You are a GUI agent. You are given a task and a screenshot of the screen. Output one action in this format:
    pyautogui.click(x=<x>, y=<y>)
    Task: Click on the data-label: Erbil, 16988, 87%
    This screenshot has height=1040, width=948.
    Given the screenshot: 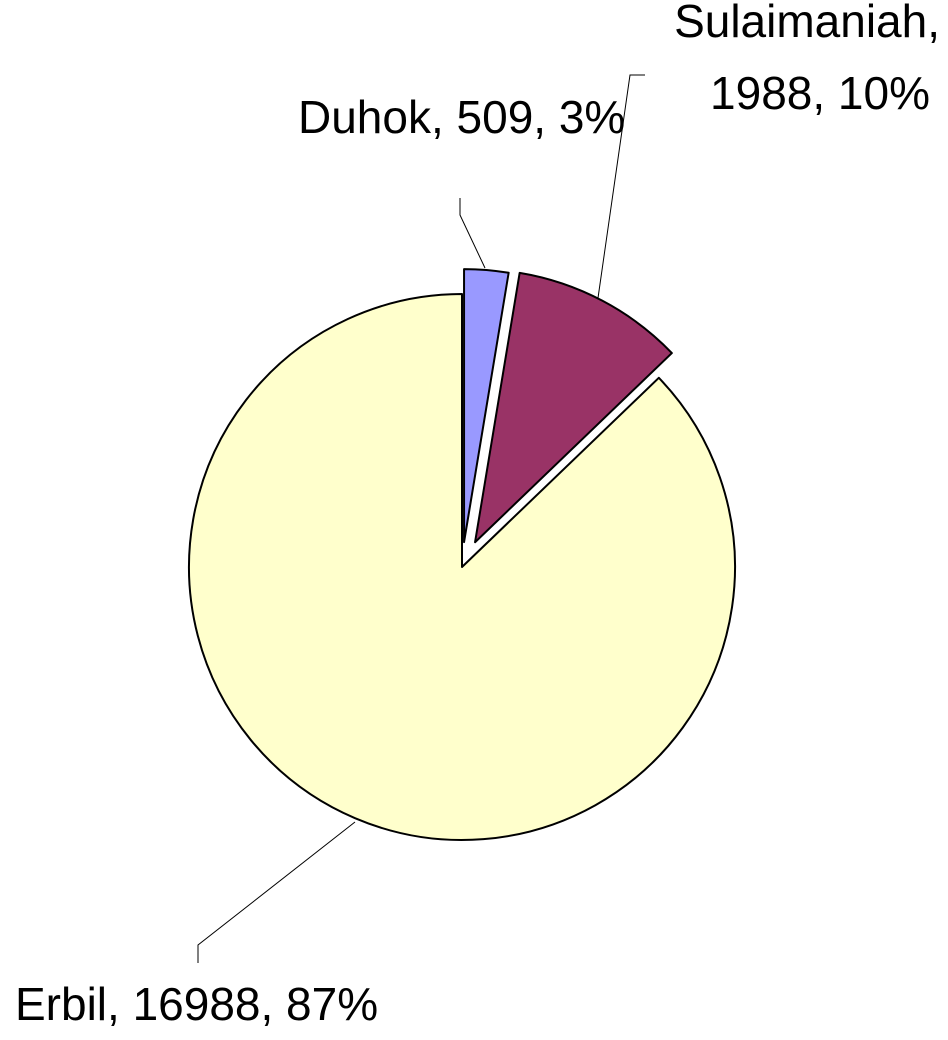 What is the action you would take?
    pyautogui.click(x=196, y=1004)
    